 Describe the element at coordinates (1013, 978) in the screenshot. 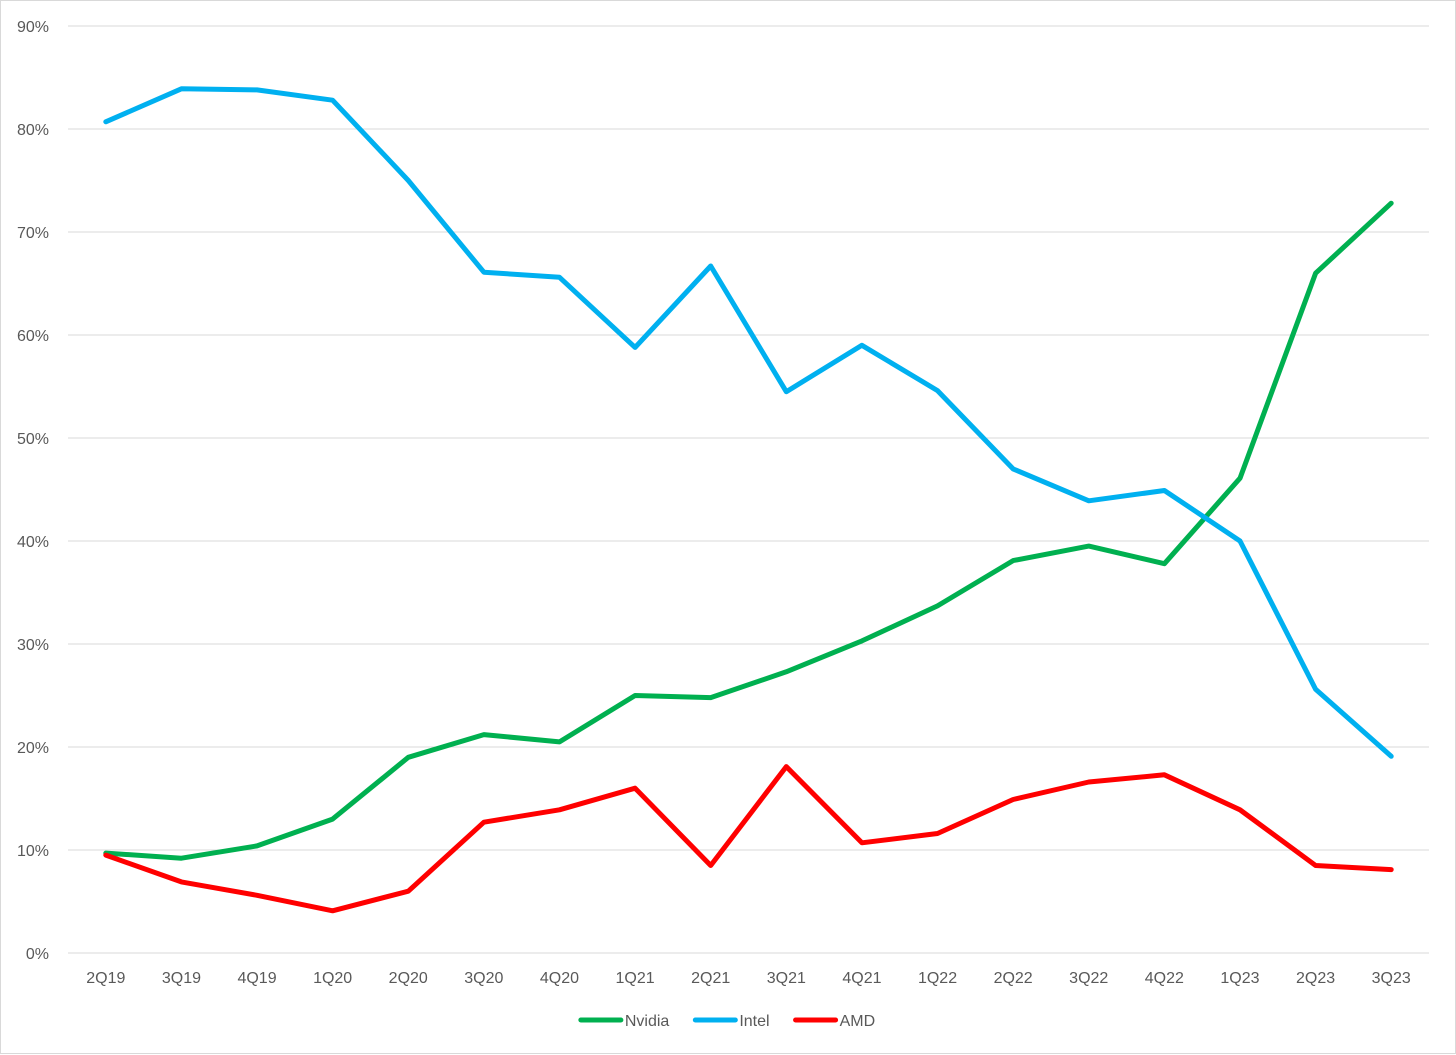

I see `x-tick-label: 2Q22` at that location.